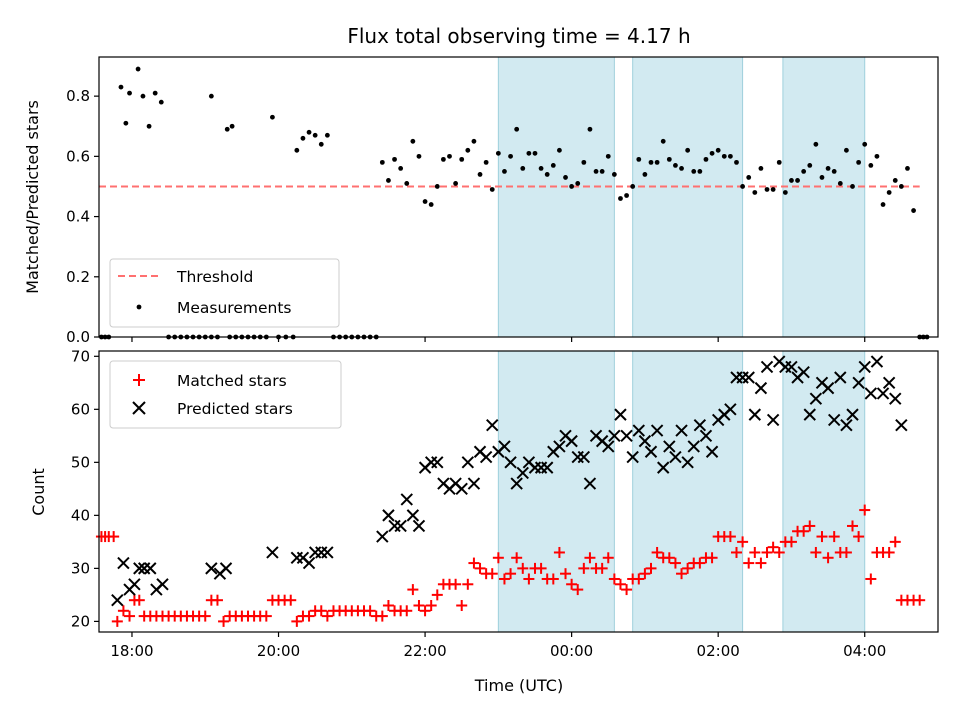 Image resolution: width=960 pixels, height=720 pixels. Describe the element at coordinates (214, 277) in the screenshot. I see `legend-threshold-label: Threshold` at that location.